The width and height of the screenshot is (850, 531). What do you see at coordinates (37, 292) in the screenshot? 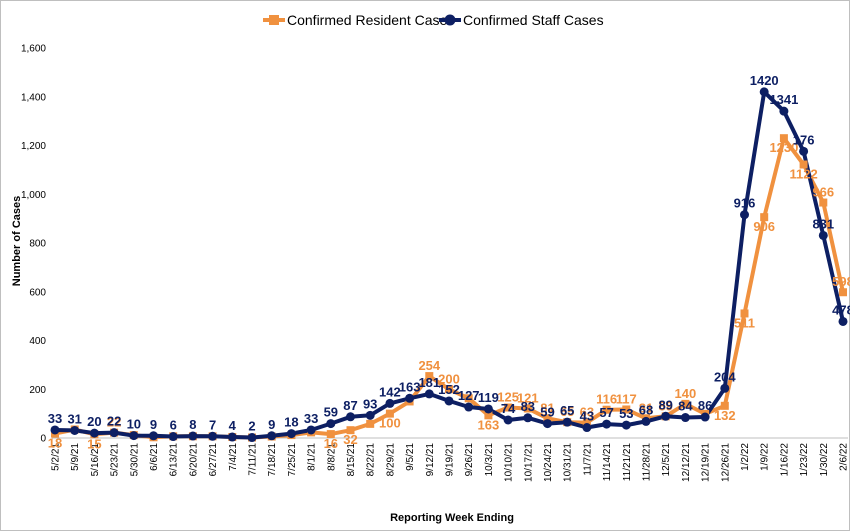
I see `y-tick-label: 600` at bounding box center [37, 292].